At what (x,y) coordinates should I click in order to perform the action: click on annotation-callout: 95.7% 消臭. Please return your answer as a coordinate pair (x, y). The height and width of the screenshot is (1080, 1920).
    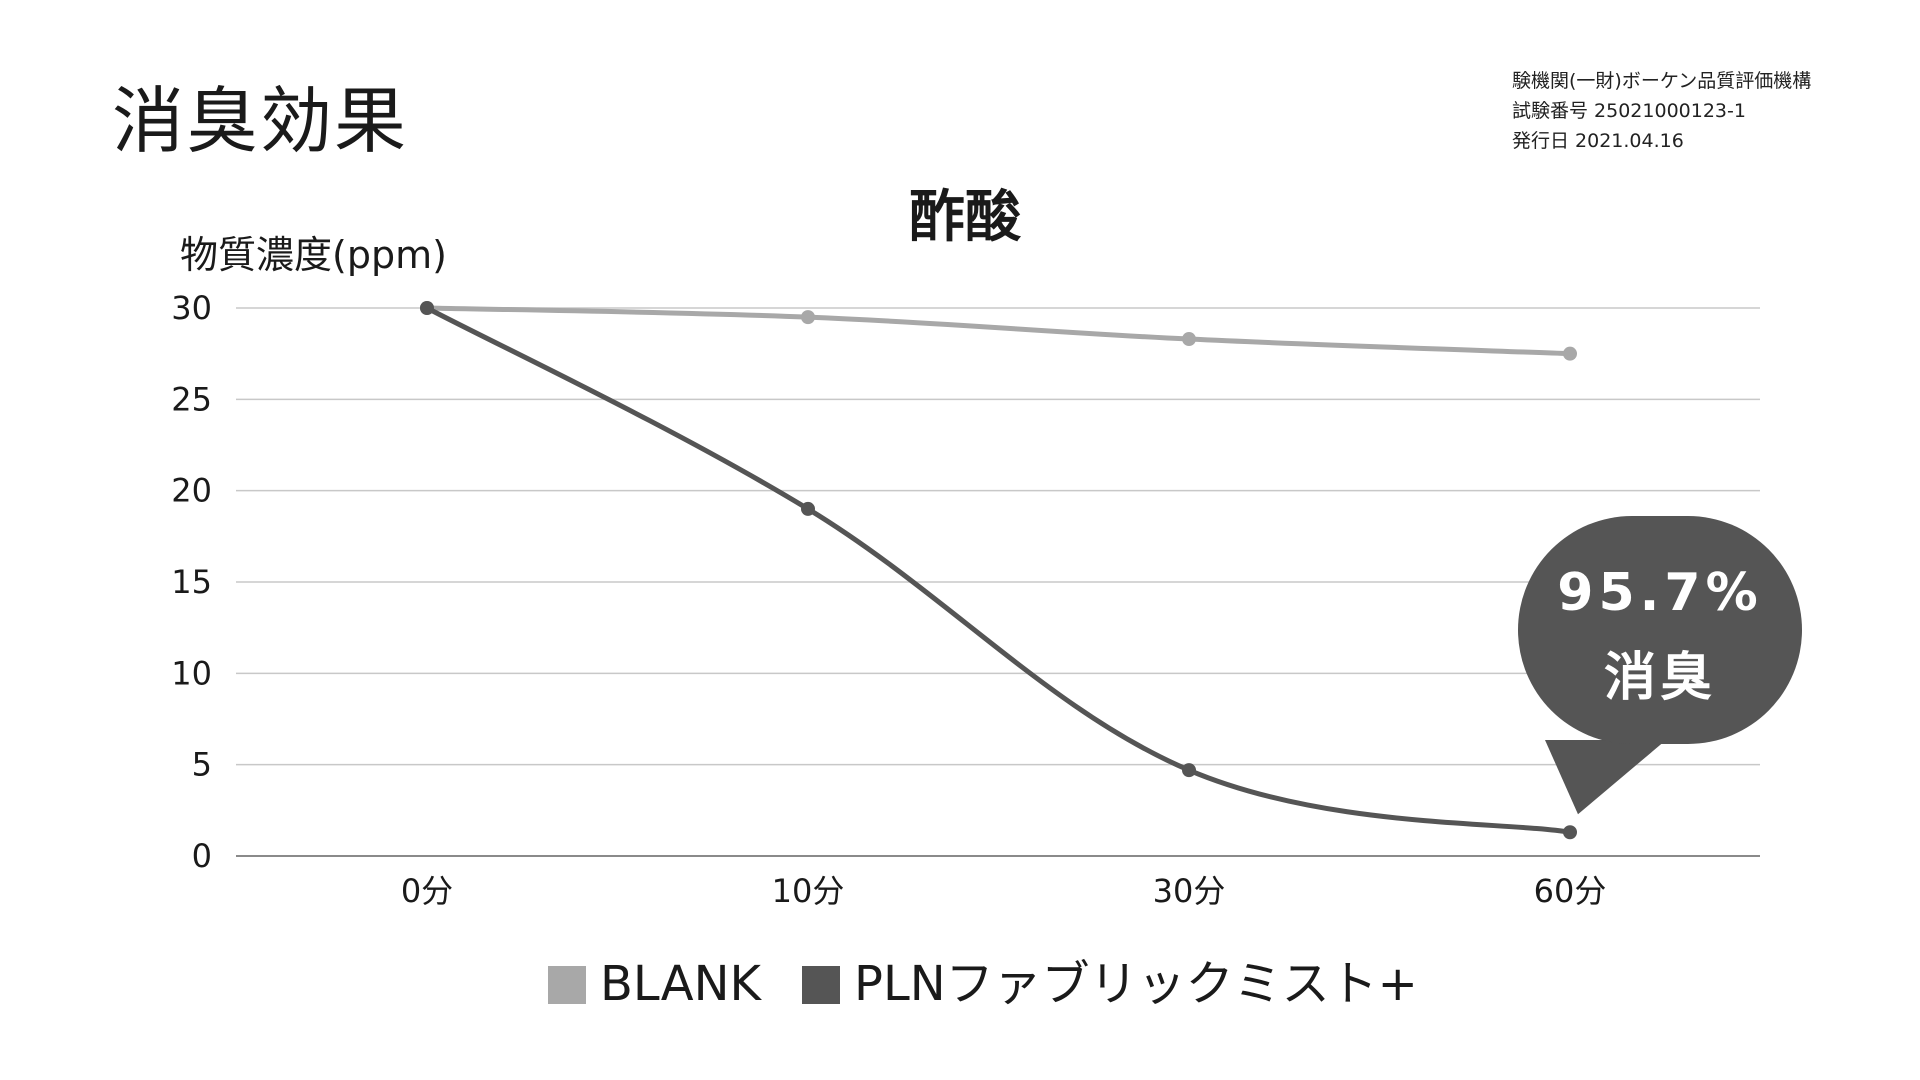
    Looking at the image, I should click on (1660, 665).